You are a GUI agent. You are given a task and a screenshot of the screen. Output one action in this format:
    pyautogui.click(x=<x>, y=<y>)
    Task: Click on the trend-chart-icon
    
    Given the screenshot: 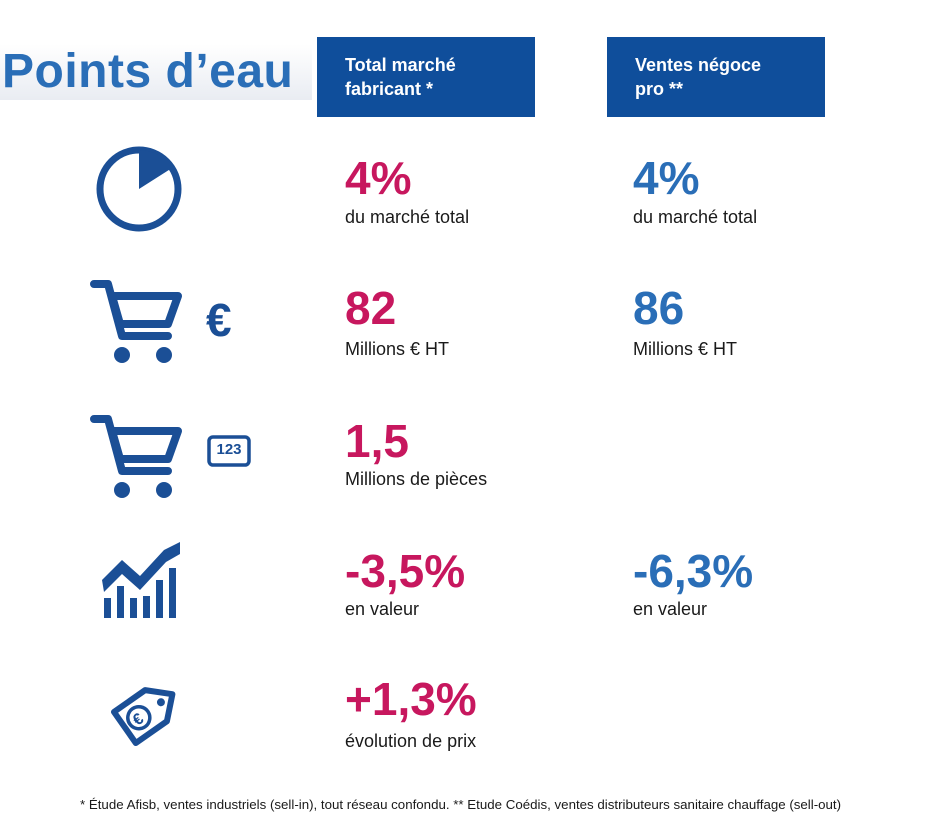 What is the action you would take?
    pyautogui.click(x=141, y=580)
    